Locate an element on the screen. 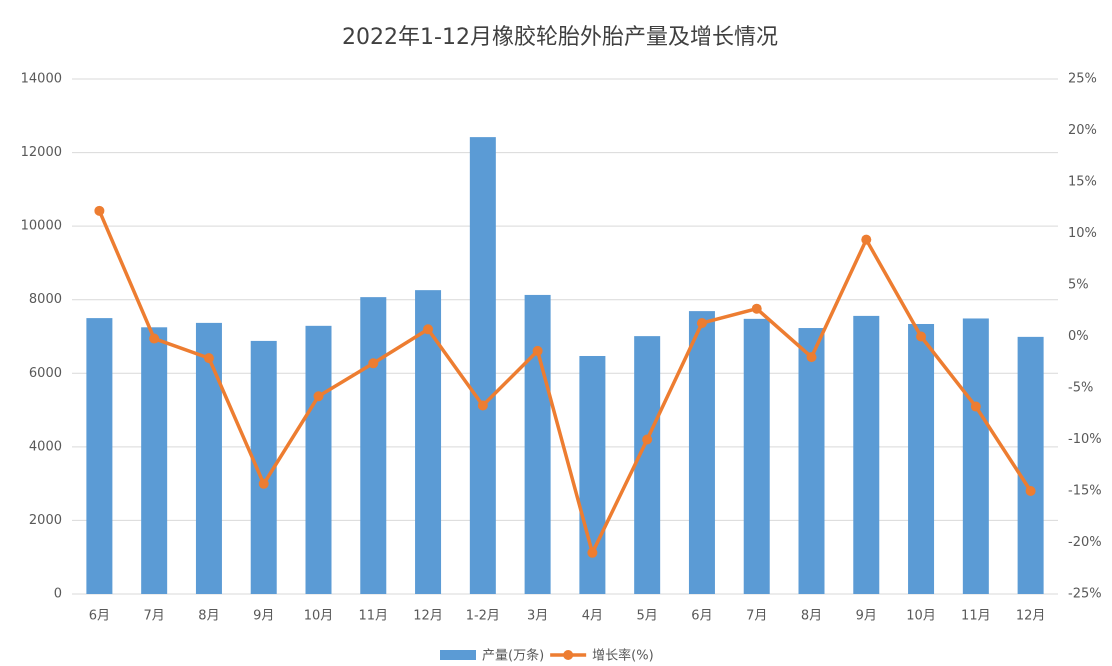  x-tick-label: 3月 is located at coordinates (537, 616).